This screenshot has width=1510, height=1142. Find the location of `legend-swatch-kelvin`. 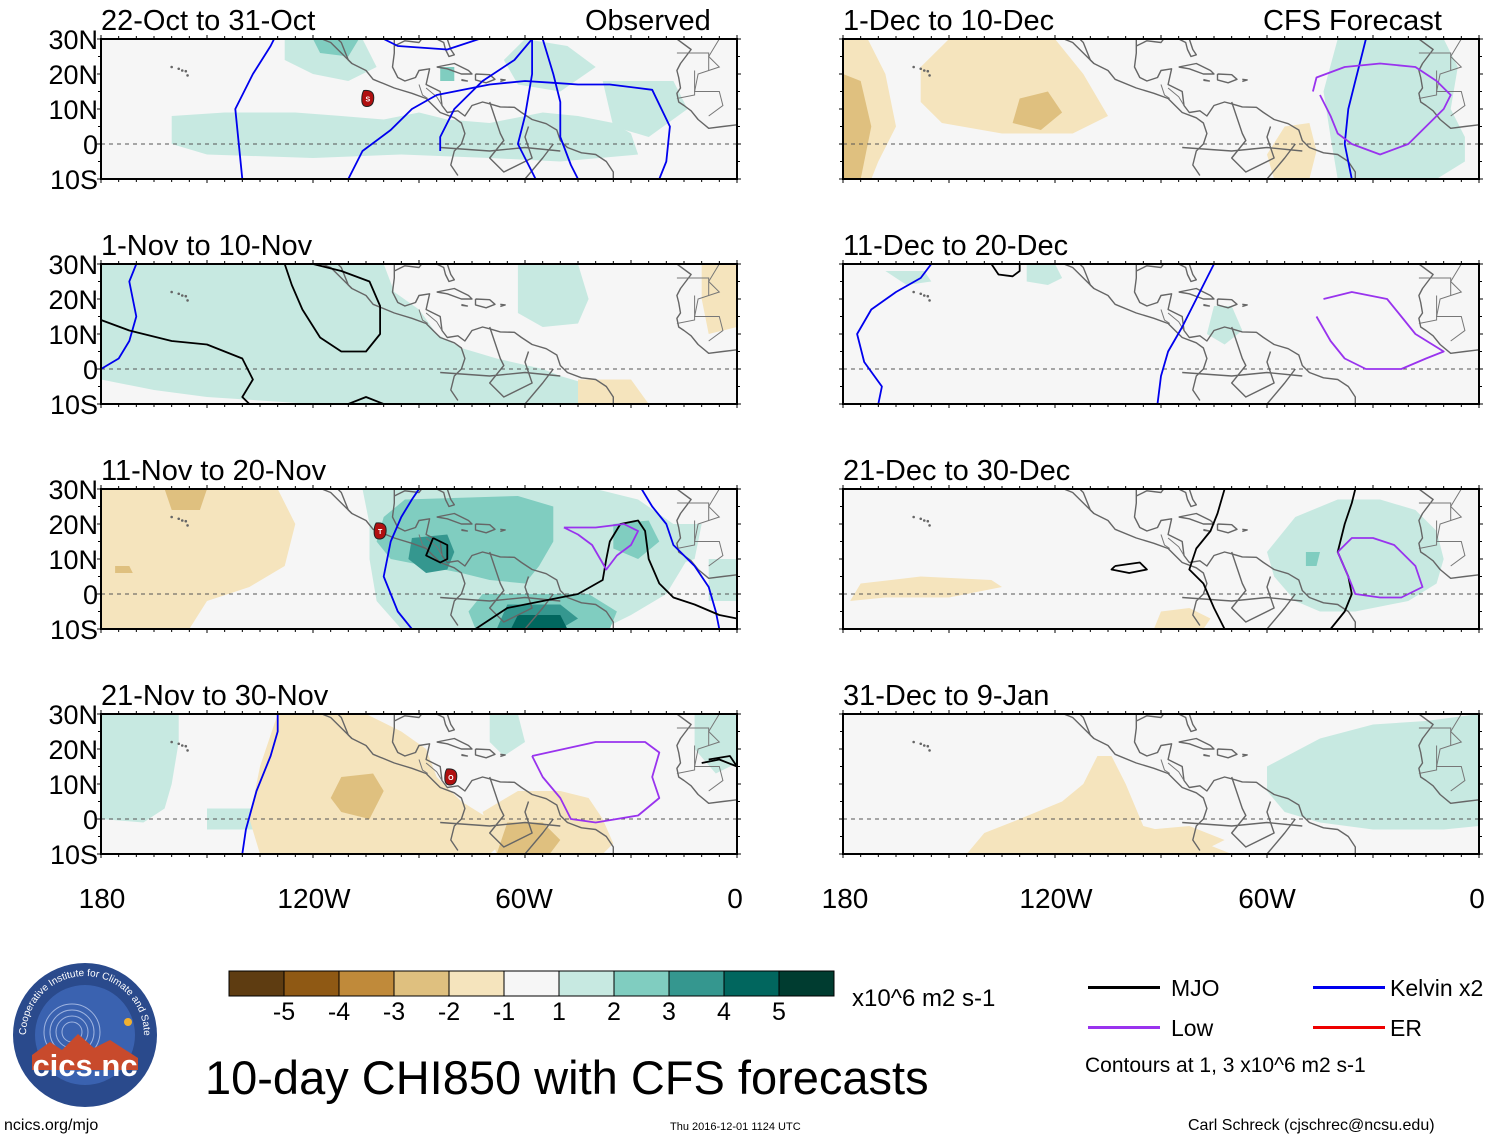

legend-swatch-kelvin is located at coordinates (1349, 987).